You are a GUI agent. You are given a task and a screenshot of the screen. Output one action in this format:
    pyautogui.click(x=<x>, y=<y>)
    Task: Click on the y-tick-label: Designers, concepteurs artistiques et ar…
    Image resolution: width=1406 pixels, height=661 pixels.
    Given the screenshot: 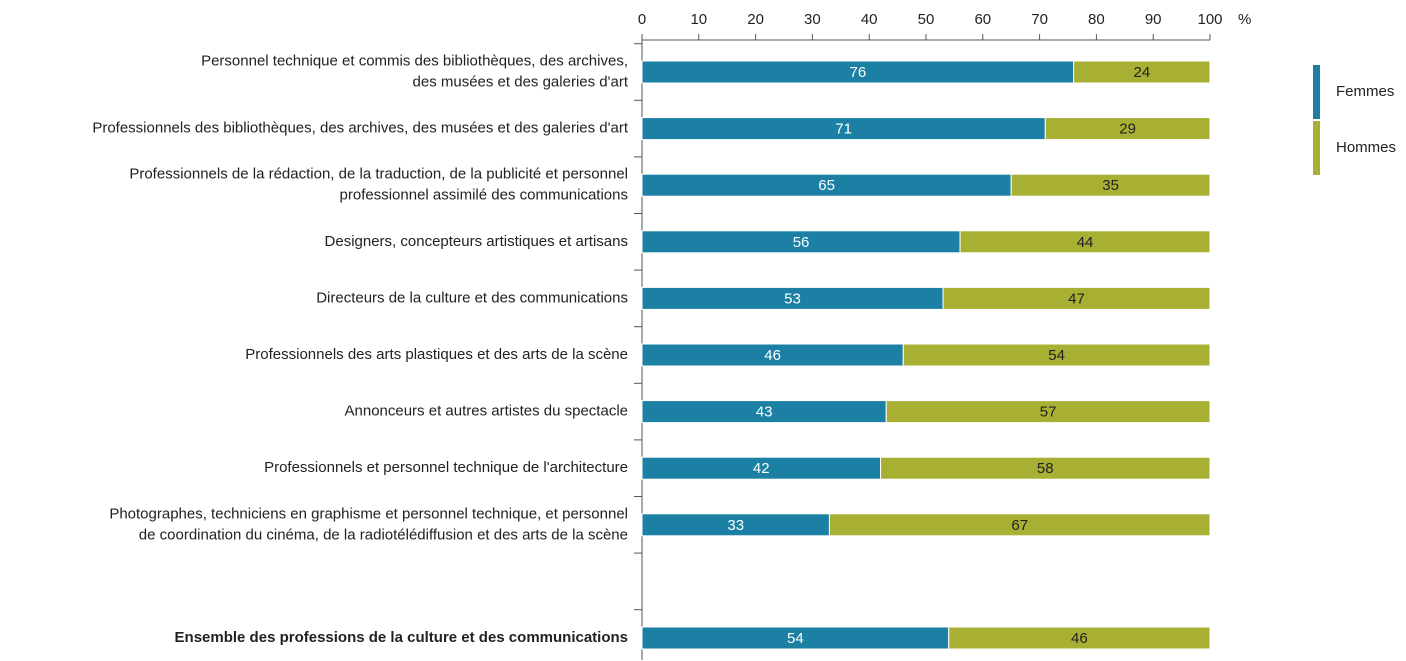 What is the action you would take?
    pyautogui.click(x=476, y=241)
    